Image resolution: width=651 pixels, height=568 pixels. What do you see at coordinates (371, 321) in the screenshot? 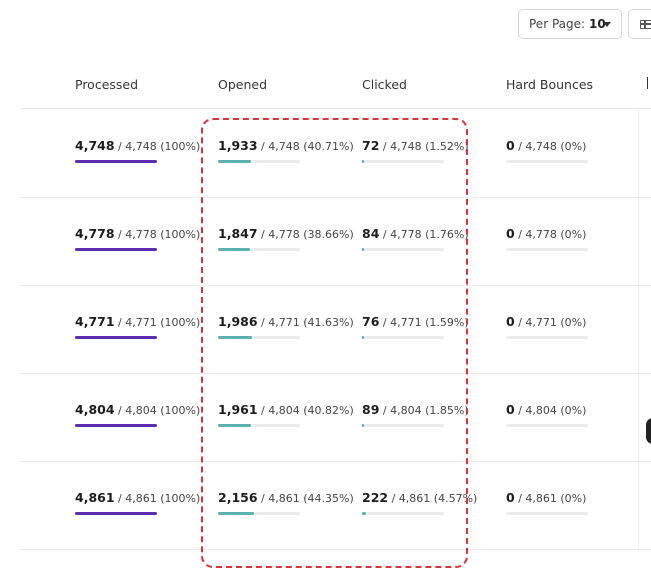
I see `metric-count: 76` at bounding box center [371, 321].